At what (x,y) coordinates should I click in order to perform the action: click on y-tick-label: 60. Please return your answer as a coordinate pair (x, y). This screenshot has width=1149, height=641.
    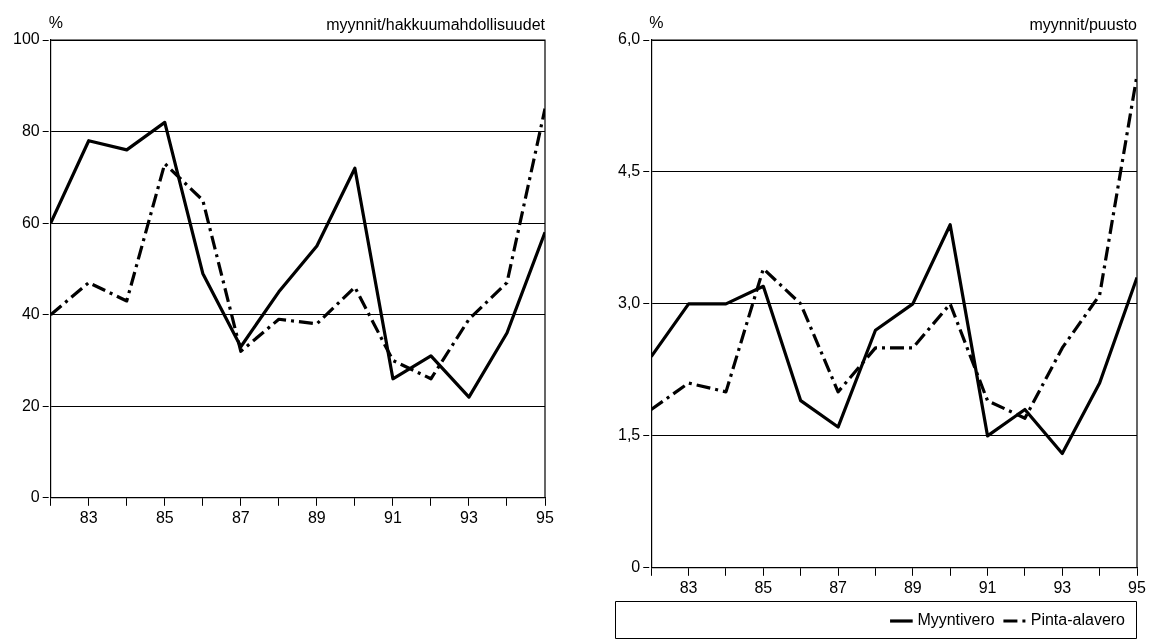
    Looking at the image, I should click on (30, 222).